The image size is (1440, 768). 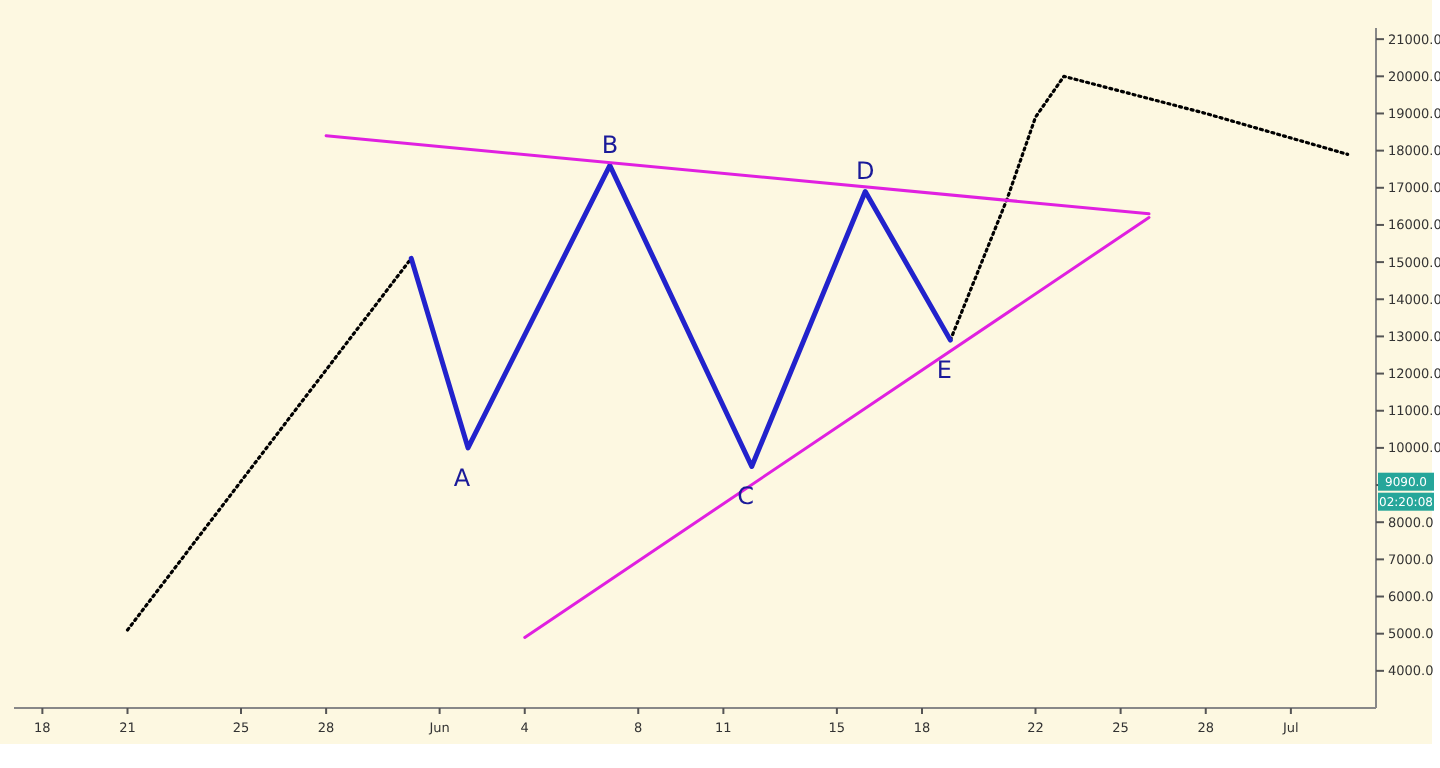 What do you see at coordinates (462, 477) in the screenshot?
I see `annotation: A` at bounding box center [462, 477].